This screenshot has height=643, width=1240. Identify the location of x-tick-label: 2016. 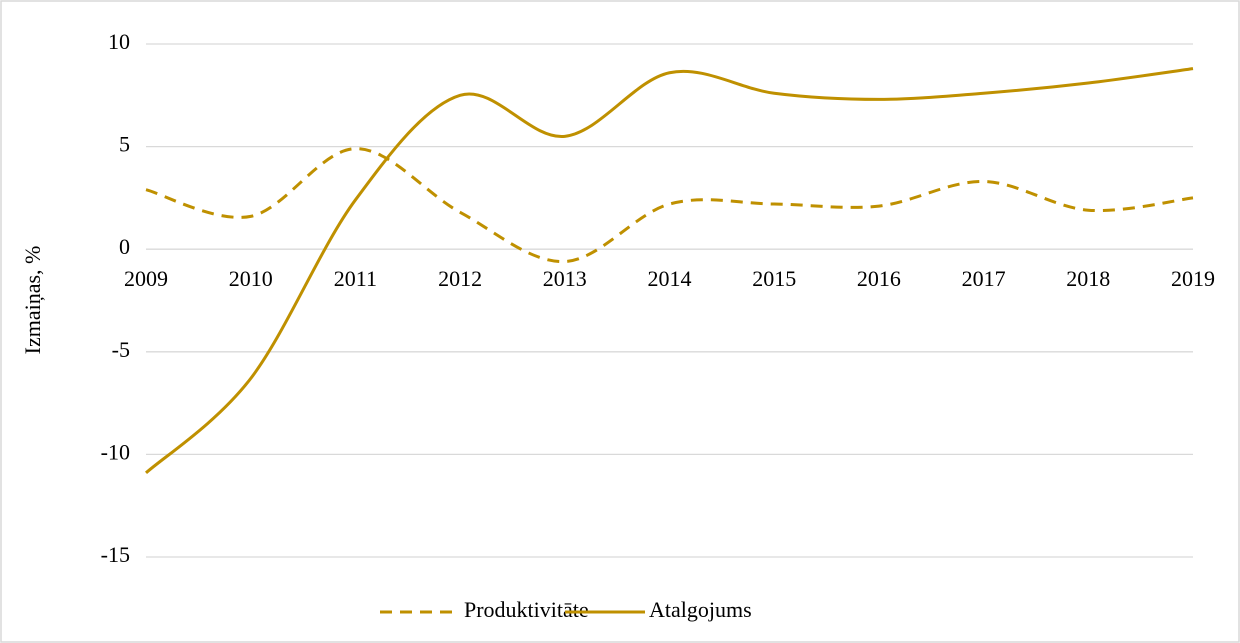
(879, 278).